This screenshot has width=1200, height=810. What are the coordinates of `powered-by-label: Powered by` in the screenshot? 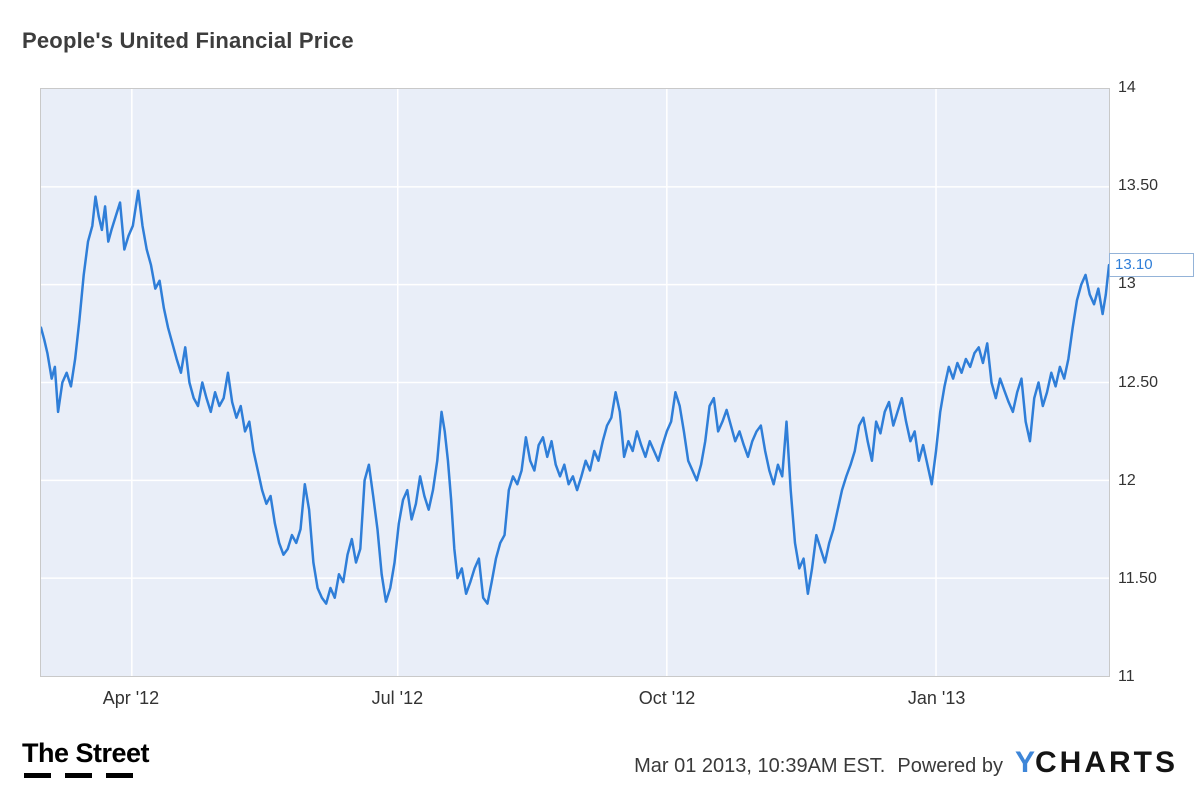 It's located at (950, 766).